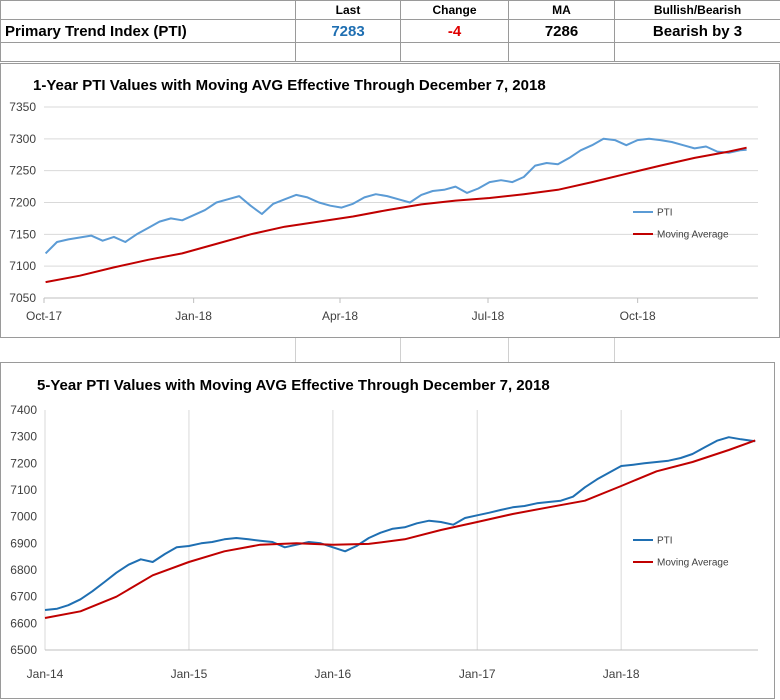 This screenshot has width=780, height=700. I want to click on header-cell-ma: MA, so click(562, 10).